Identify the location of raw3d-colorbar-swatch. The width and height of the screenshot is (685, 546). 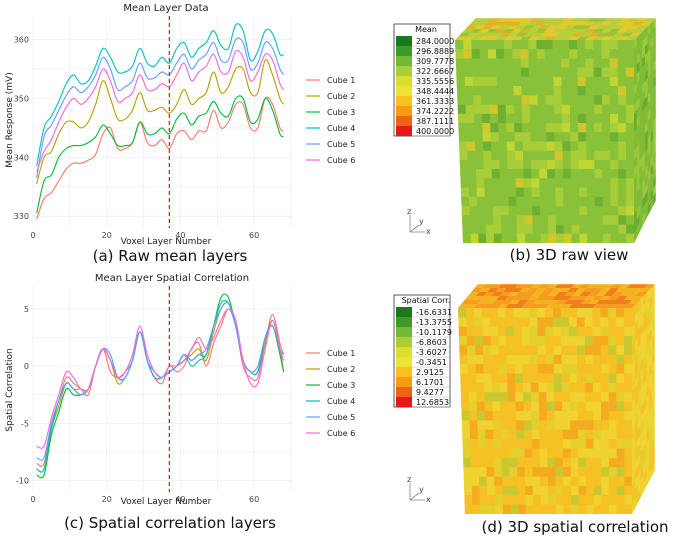
(404, 91).